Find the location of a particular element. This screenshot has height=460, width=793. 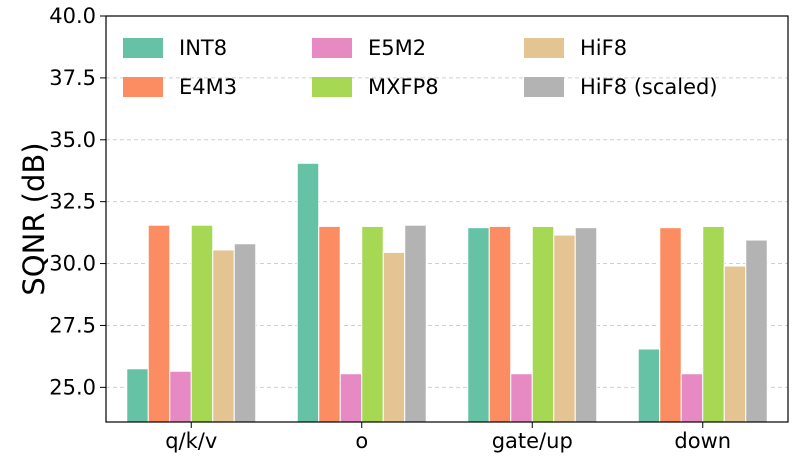

y-axis: 25.0 27.5 30.0 32.5 35.0 37.5 40.0 is located at coordinates (77, 201).